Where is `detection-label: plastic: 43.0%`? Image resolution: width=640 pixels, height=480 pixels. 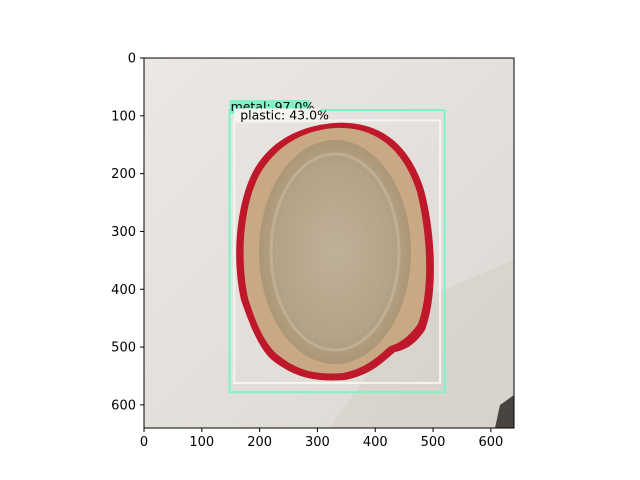
detection-label: plastic: 43.0% is located at coordinates (284, 114).